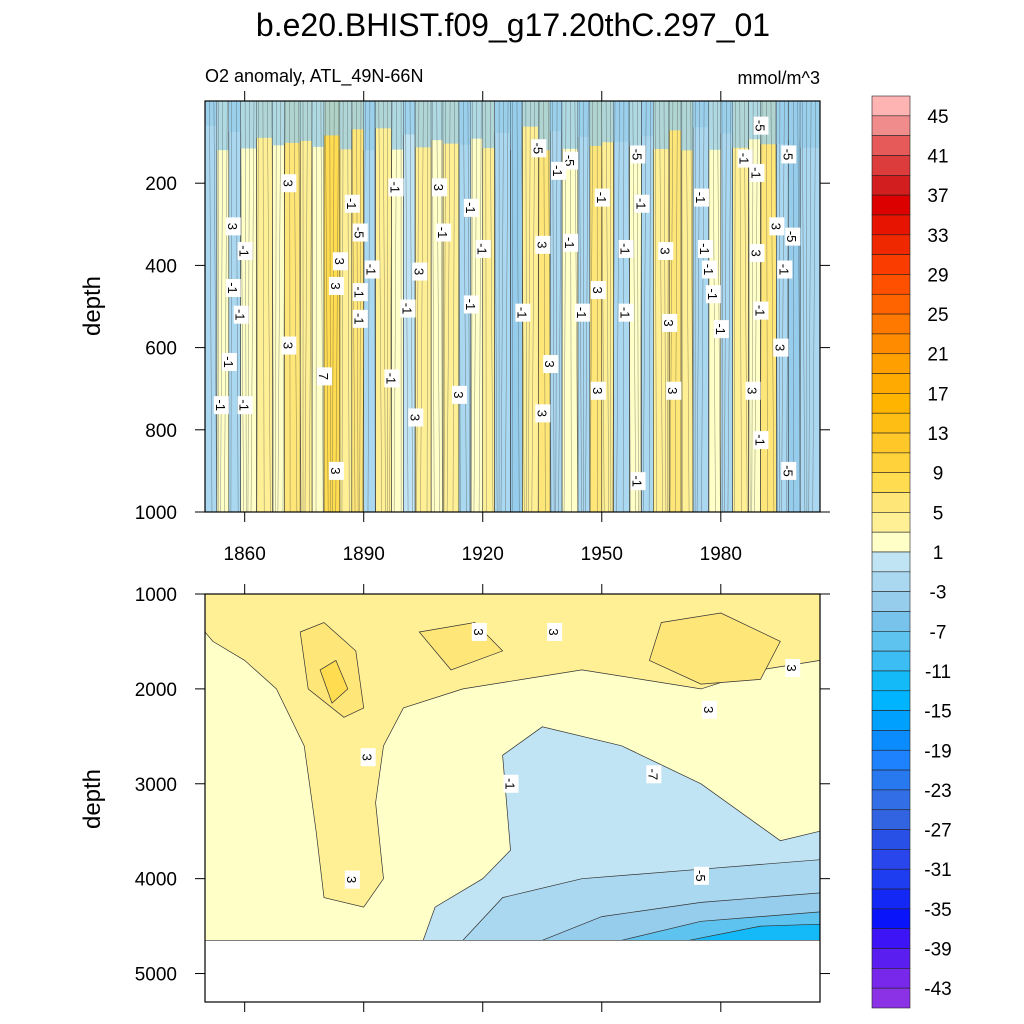 The image size is (1024, 1024). I want to click on lower-contour-label: -1, so click(511, 783).